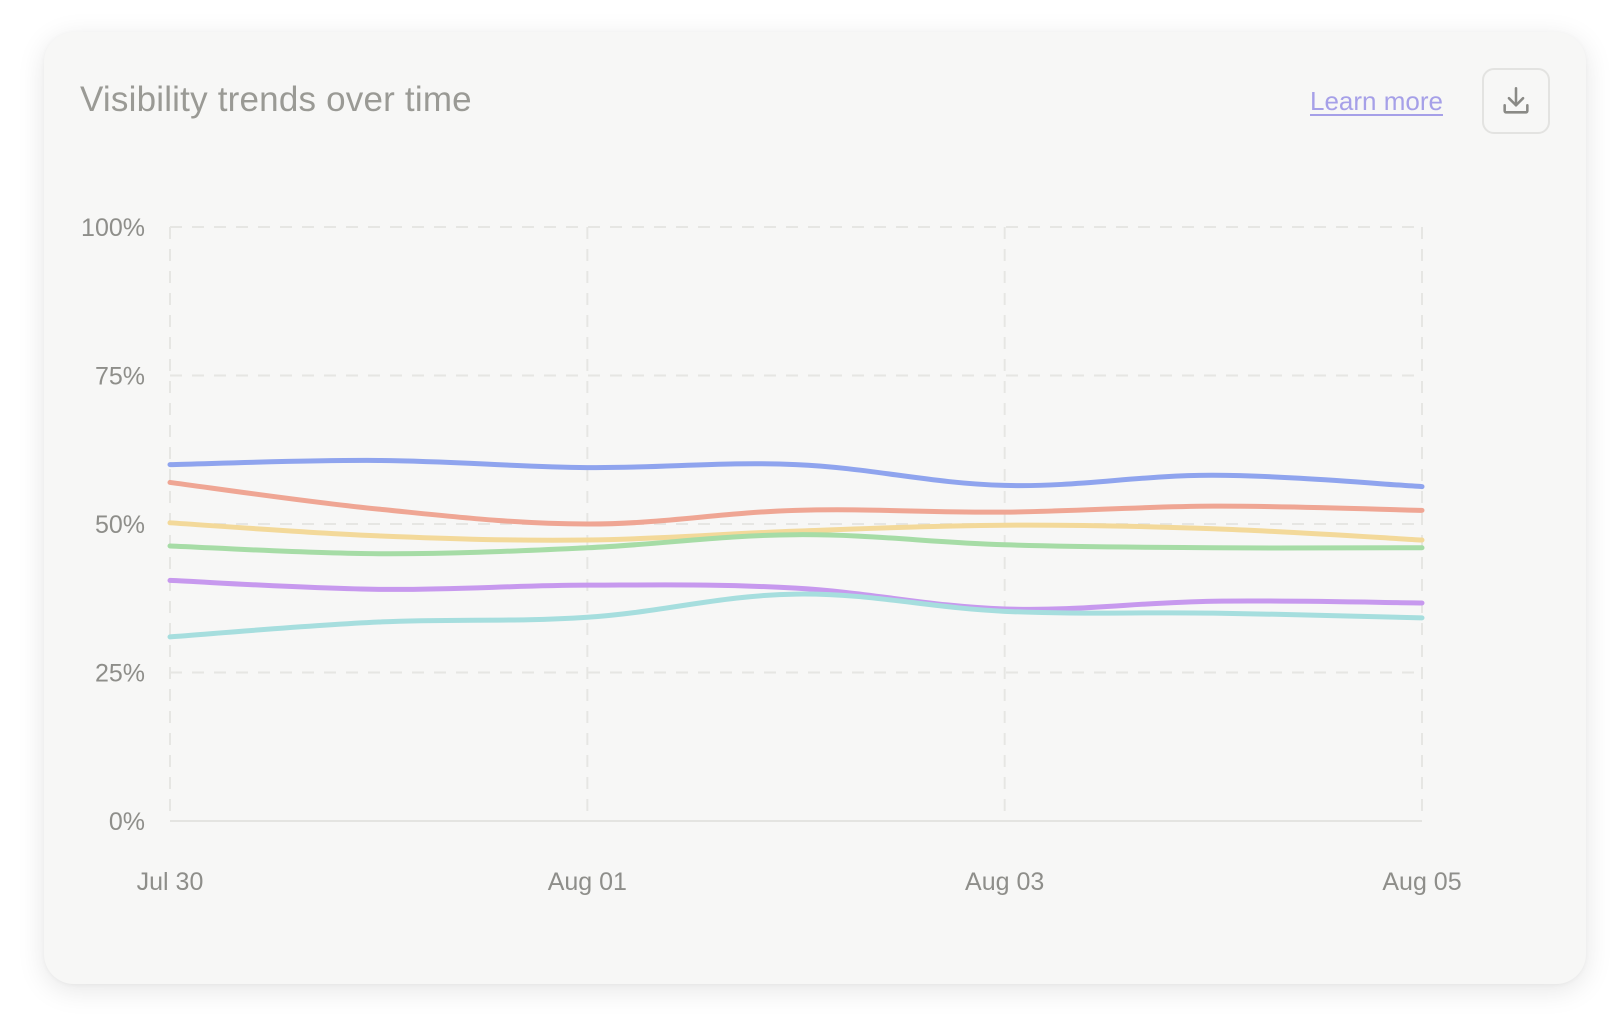  What do you see at coordinates (1004, 882) in the screenshot?
I see `x-tick-label: Aug 03` at bounding box center [1004, 882].